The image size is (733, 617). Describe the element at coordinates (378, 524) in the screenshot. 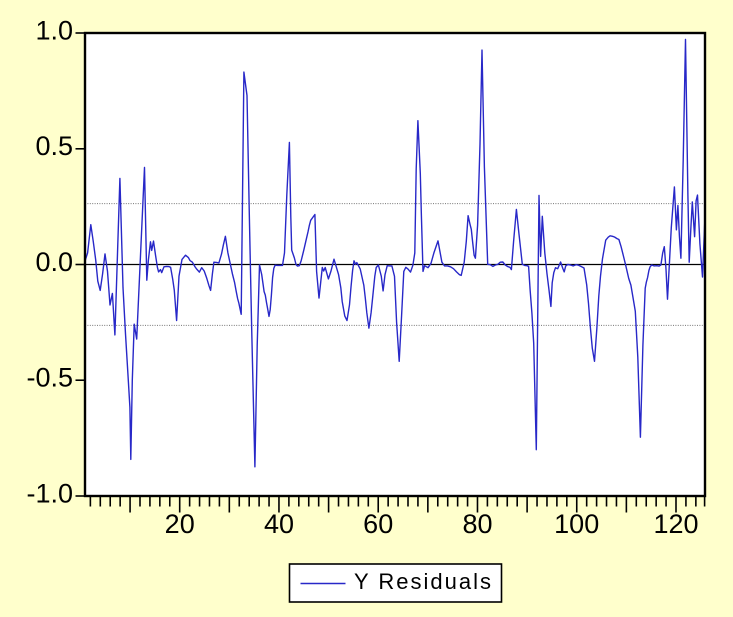

I see `svg-text: 60` at that location.